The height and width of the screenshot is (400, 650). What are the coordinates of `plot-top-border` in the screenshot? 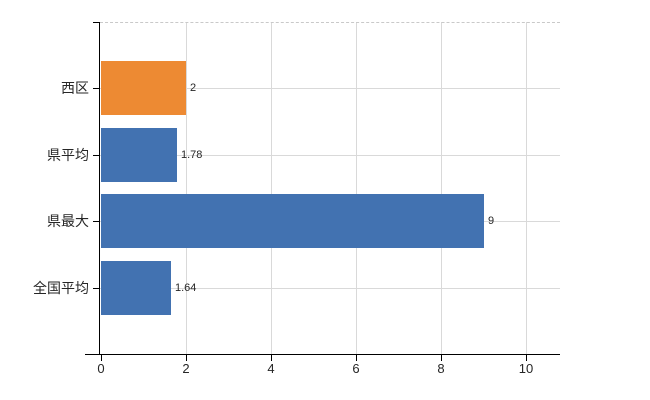 It's located at (330, 22).